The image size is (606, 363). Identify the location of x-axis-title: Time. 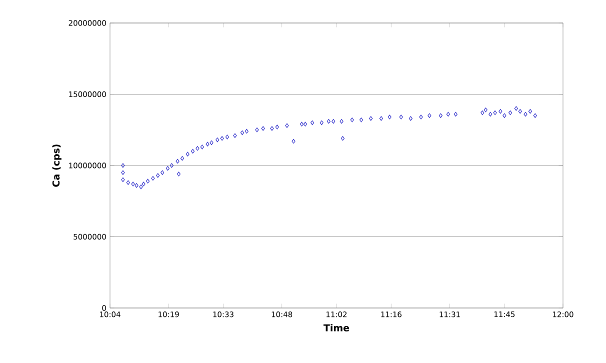
(337, 328).